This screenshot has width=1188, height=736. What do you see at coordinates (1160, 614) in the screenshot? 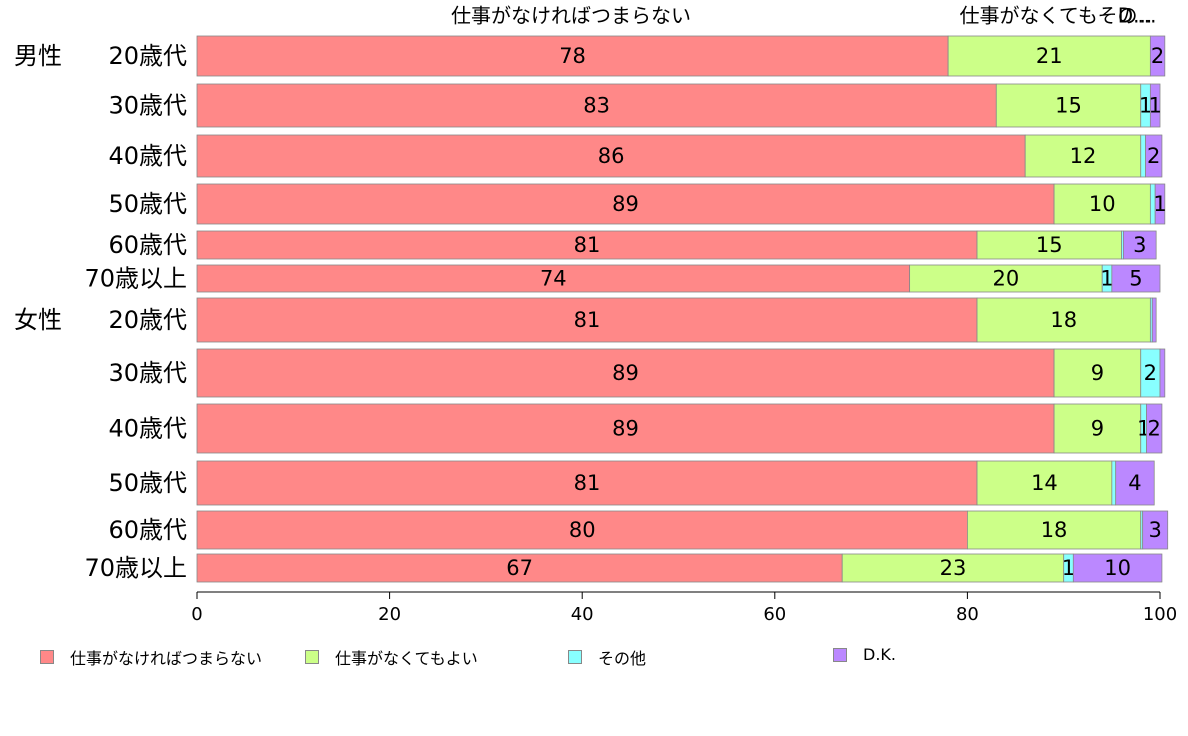
I see `x-tick-label: 100` at bounding box center [1160, 614].